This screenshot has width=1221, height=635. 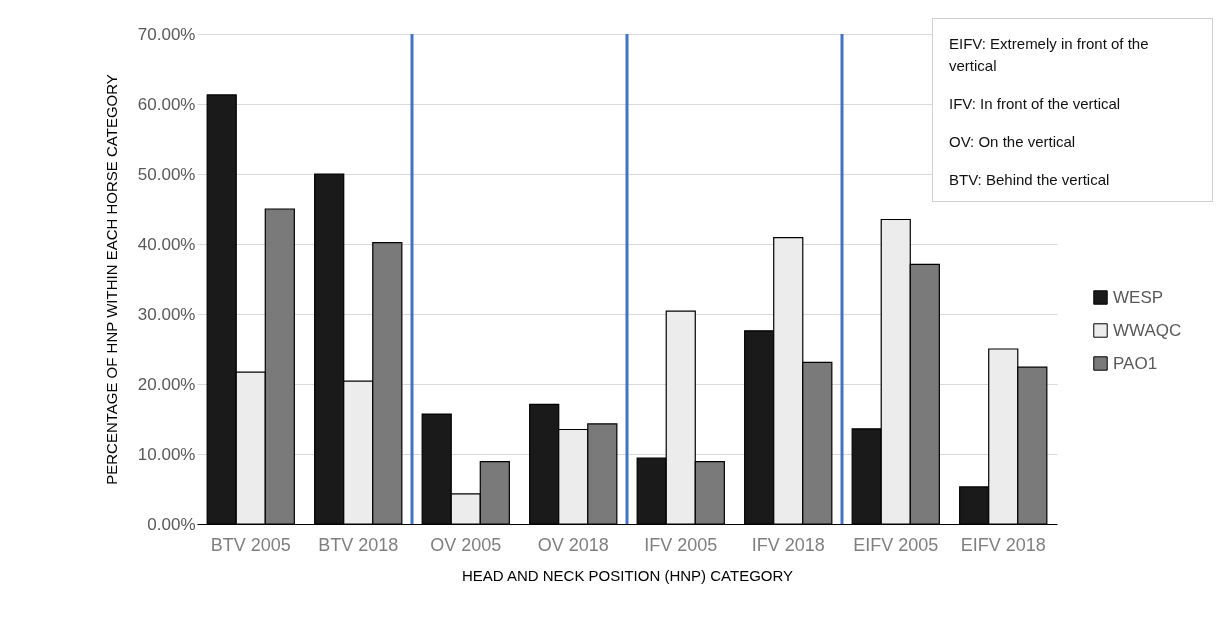 What do you see at coordinates (166, 454) in the screenshot?
I see `y-tick-label: 10.00%` at bounding box center [166, 454].